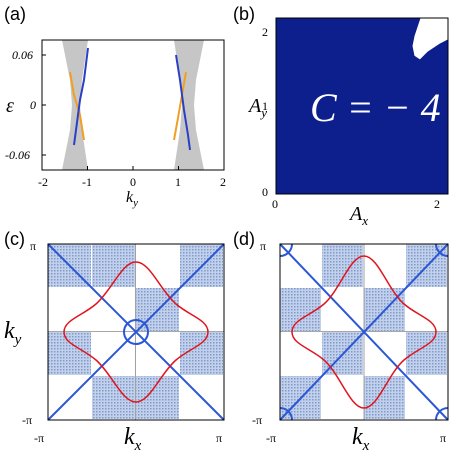  Describe the element at coordinates (223, 182) in the screenshot. I see `panel-a-xtick-4: 2` at that location.